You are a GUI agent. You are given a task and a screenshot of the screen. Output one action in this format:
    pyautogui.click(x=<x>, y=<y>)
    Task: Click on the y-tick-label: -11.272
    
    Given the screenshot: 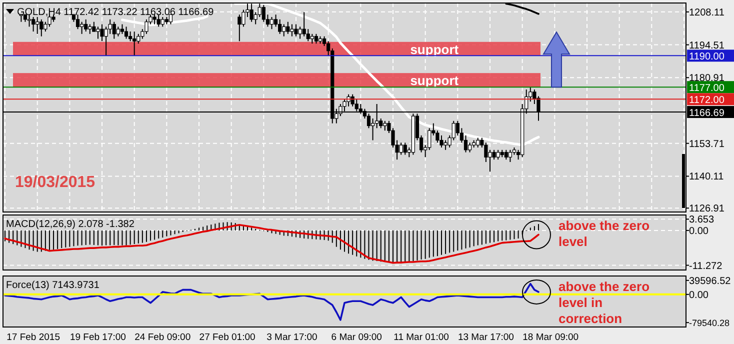 What is the action you would take?
    pyautogui.click(x=706, y=266)
    